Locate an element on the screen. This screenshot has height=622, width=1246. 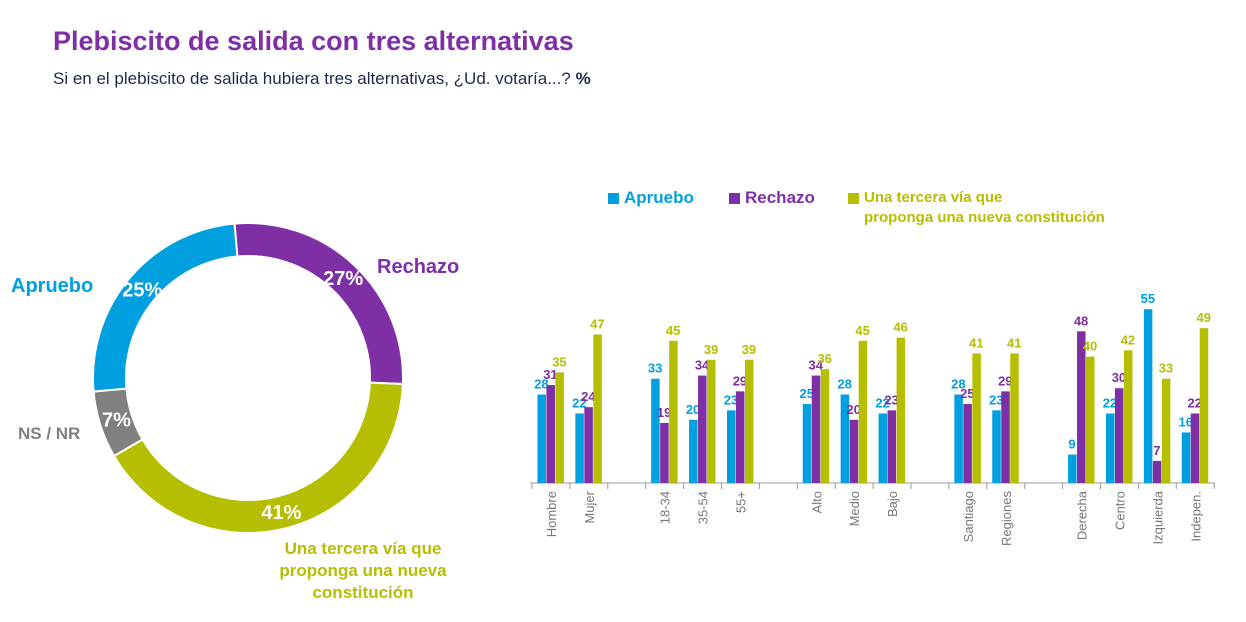
donut-value-label: 25% is located at coordinates (142, 290).